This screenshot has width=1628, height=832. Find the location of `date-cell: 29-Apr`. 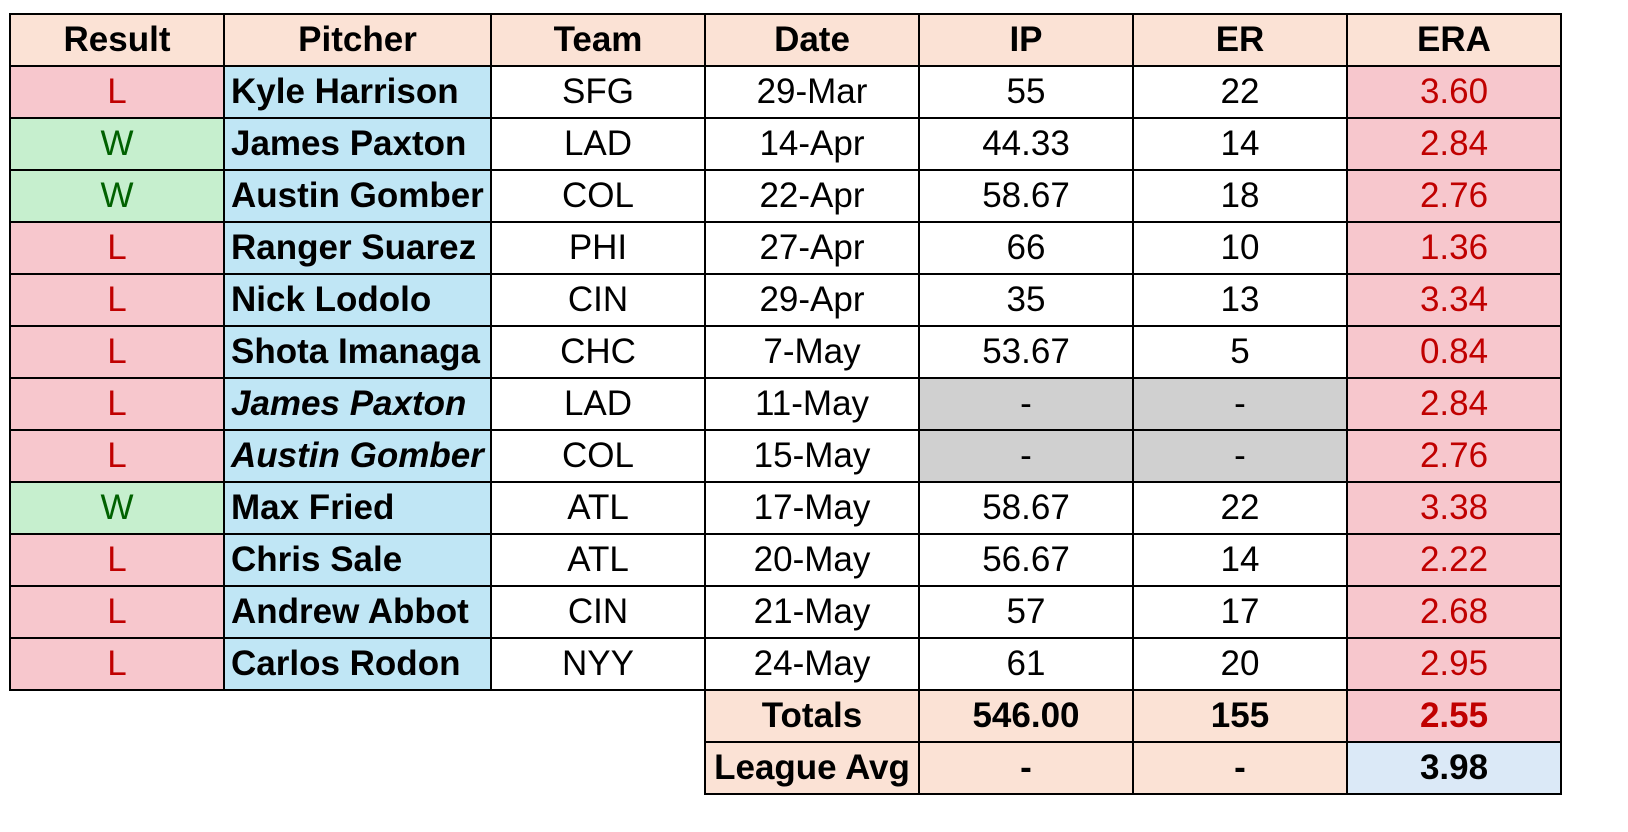

date-cell: 29-Apr is located at coordinates (812, 300).